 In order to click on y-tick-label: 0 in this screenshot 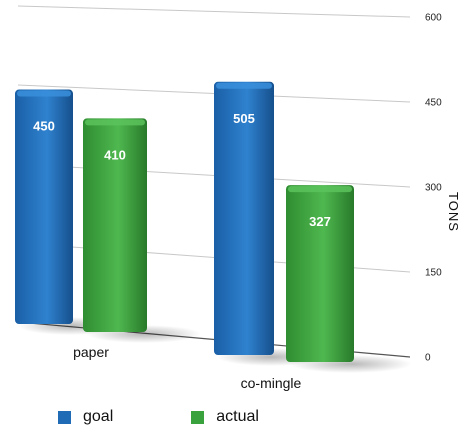, I will do `click(428, 358)`.